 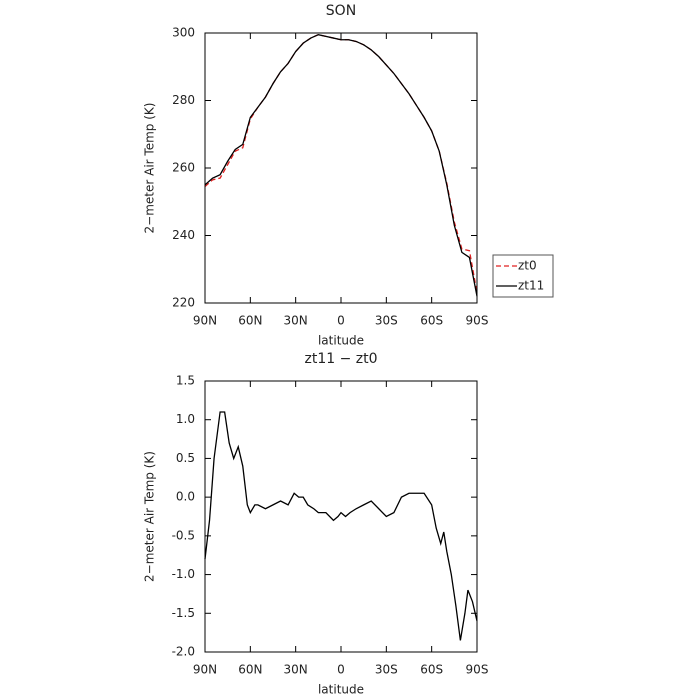 What do you see at coordinates (523, 276) in the screenshot?
I see `legend-box` at bounding box center [523, 276].